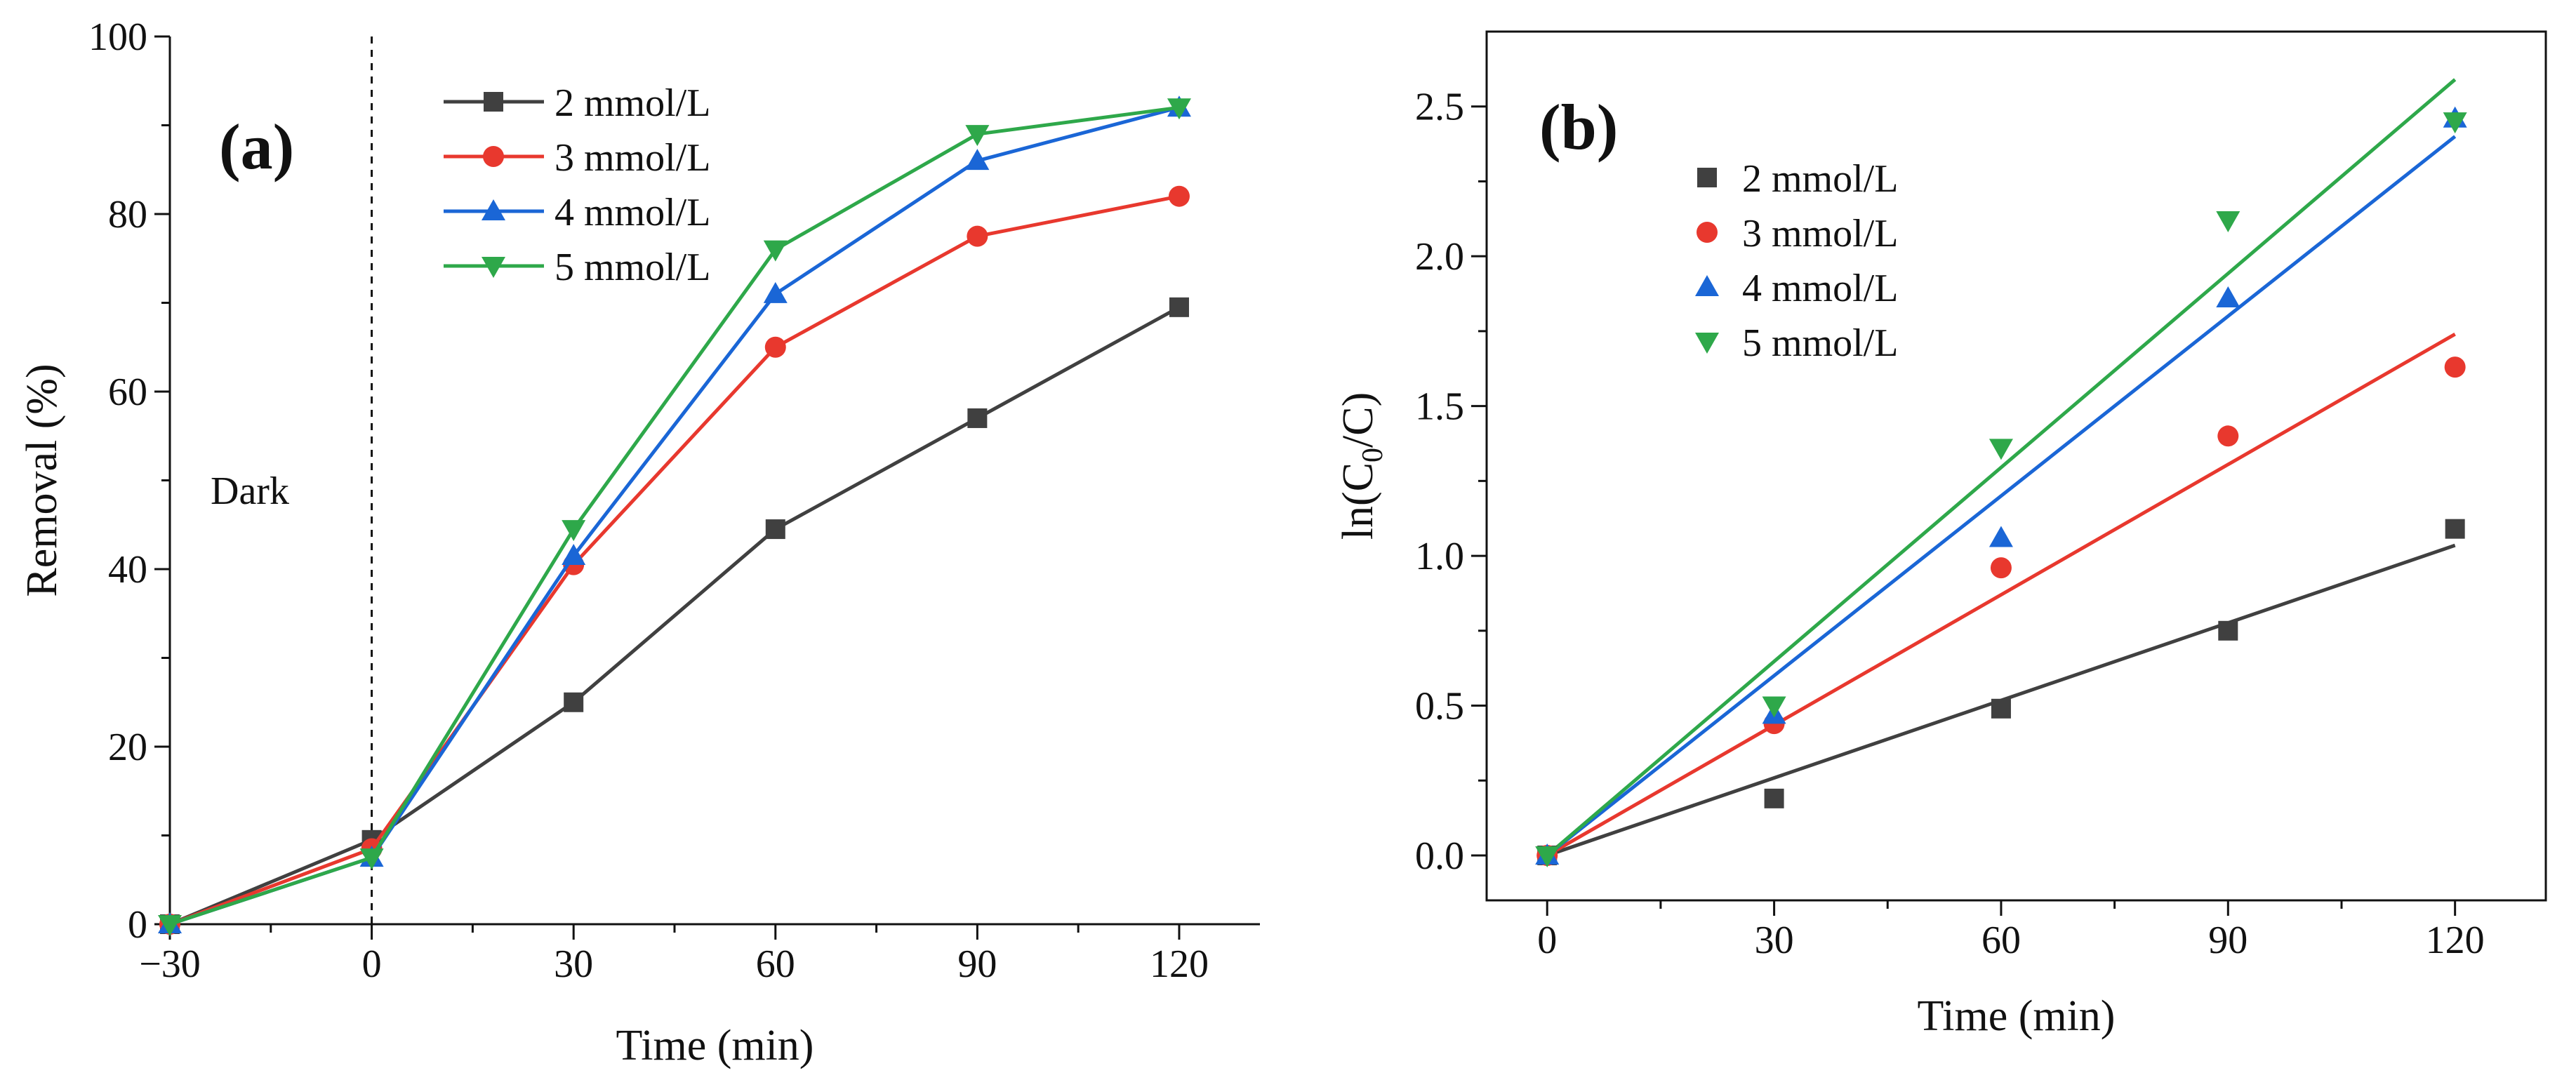 Image resolution: width=2576 pixels, height=1080 pixels. I want to click on y-tick-label: 0.5, so click(1439, 706).